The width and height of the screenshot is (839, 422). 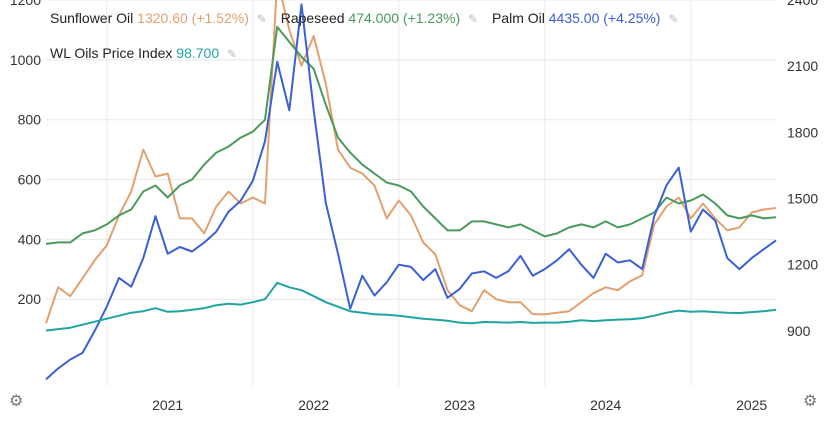 I want to click on y-right-tick-label: 2400, so click(x=802, y=4).